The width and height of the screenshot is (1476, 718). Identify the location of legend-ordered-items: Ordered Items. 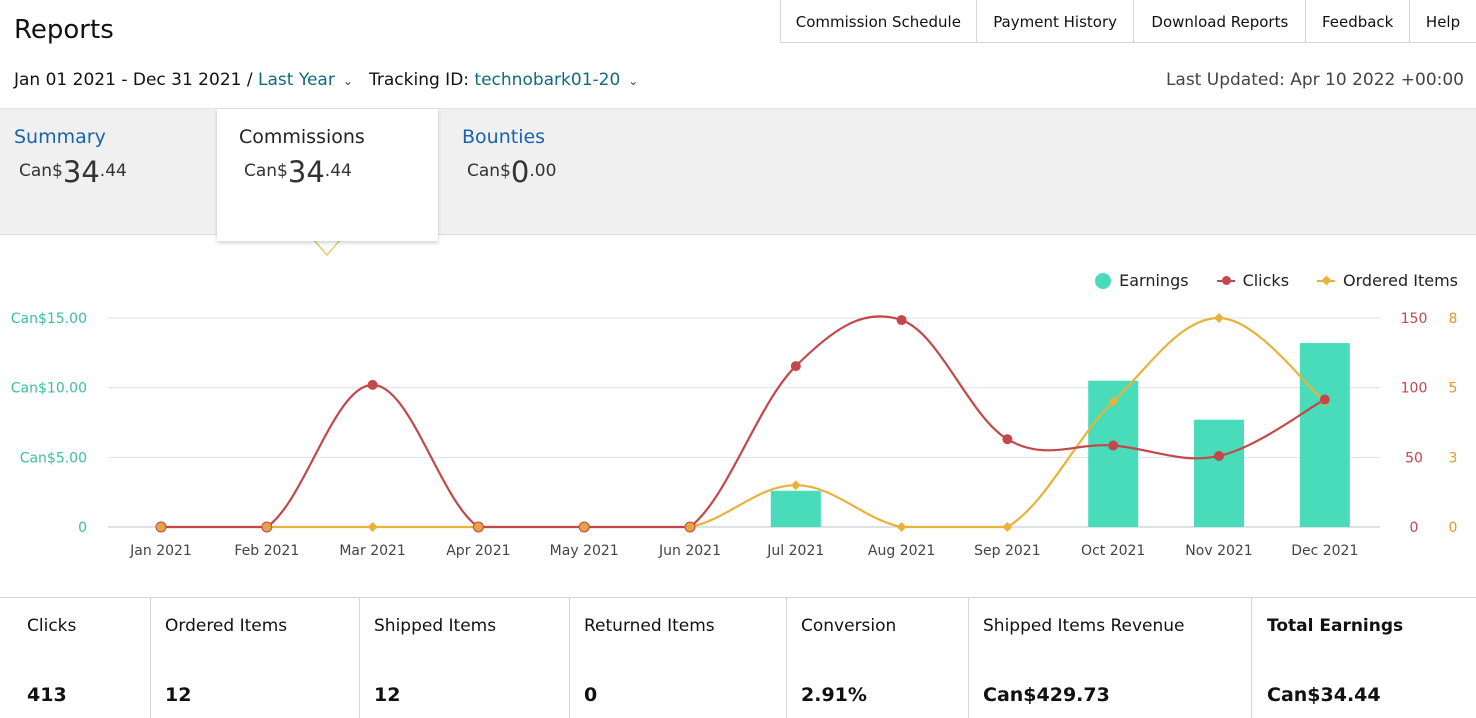
(1387, 280).